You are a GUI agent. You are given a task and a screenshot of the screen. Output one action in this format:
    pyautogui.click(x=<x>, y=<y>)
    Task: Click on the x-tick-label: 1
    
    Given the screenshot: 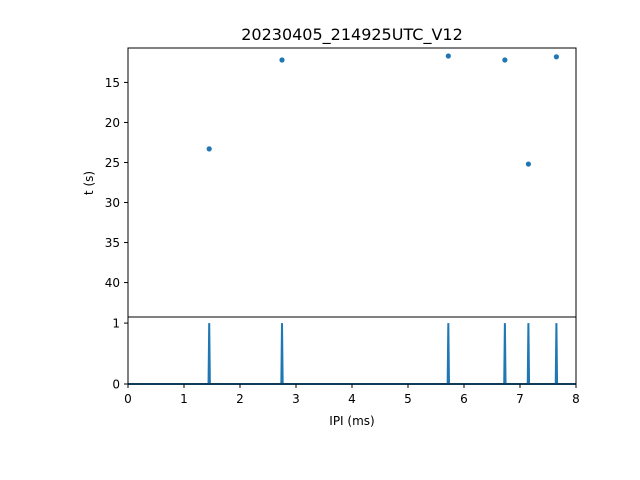 What is the action you would take?
    pyautogui.click(x=184, y=399)
    